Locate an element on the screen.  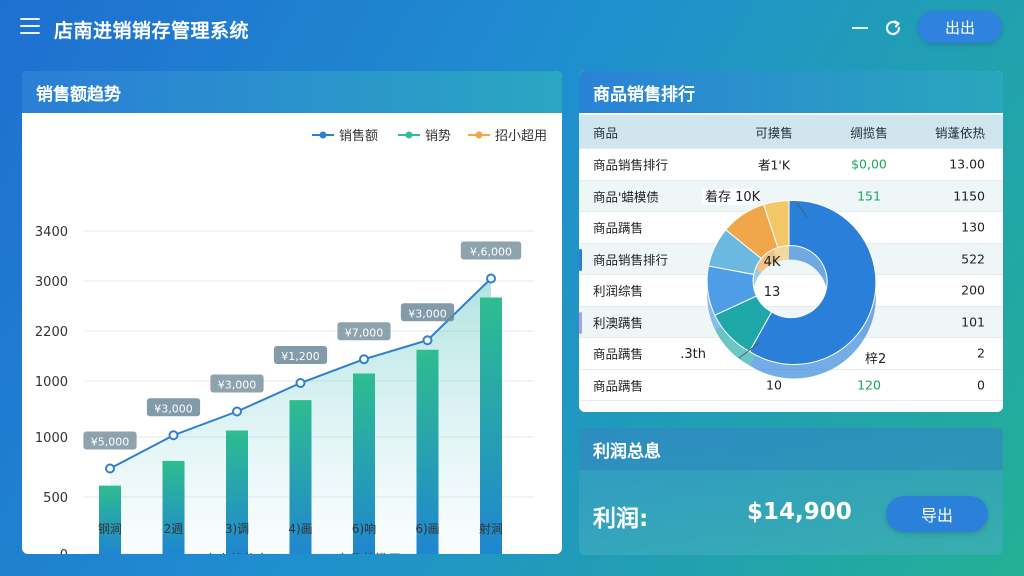
x-tick-label: 射涧 is located at coordinates (491, 528).